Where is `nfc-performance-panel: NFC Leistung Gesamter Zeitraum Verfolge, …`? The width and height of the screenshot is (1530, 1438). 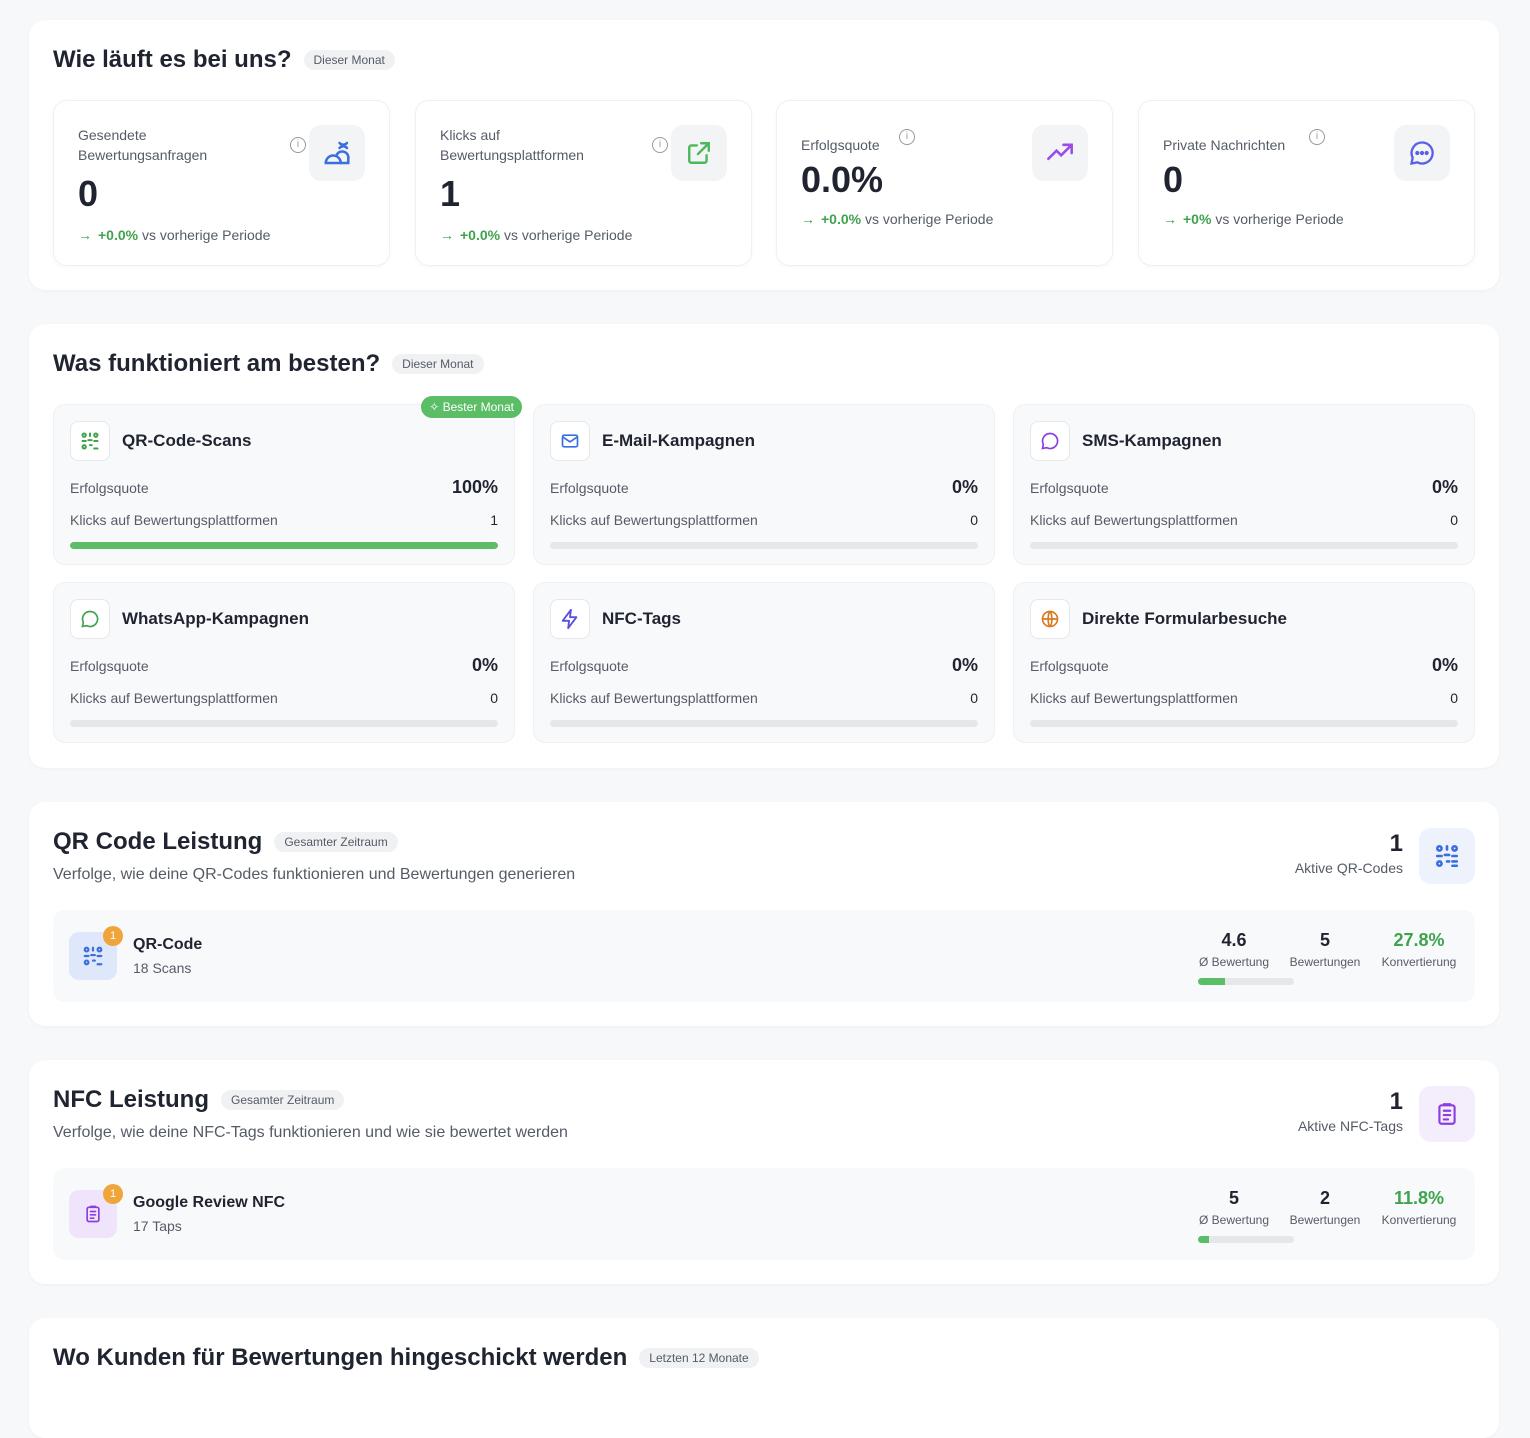
nfc-performance-panel: NFC Leistung Gesamter Zeitraum Verfolge, … is located at coordinates (764, 1172).